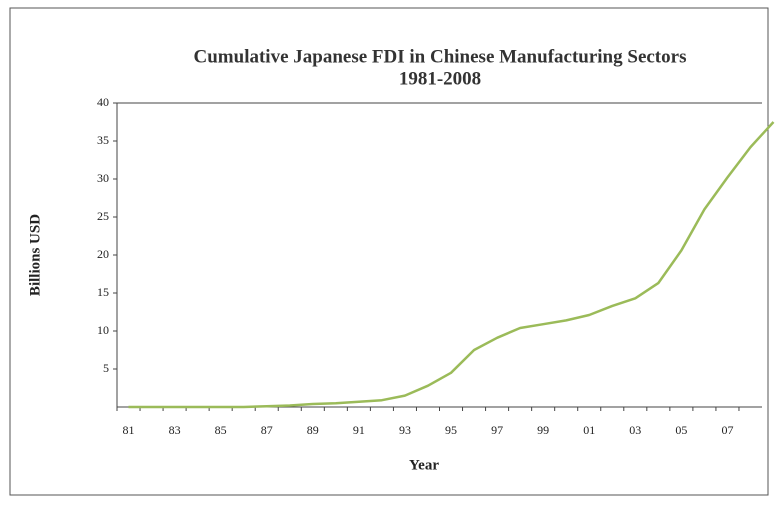 Image resolution: width=780 pixels, height=508 pixels. Describe the element at coordinates (103, 140) in the screenshot. I see `y-tick-label: 35` at that location.